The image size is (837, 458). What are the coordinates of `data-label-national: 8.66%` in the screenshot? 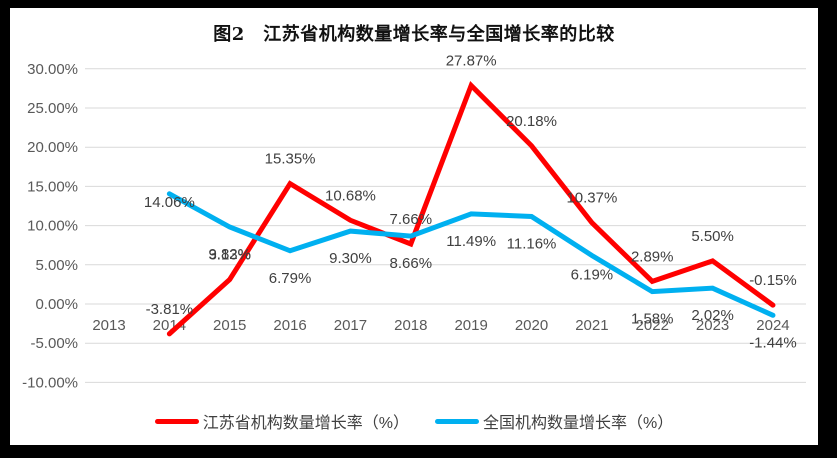 It's located at (411, 263).